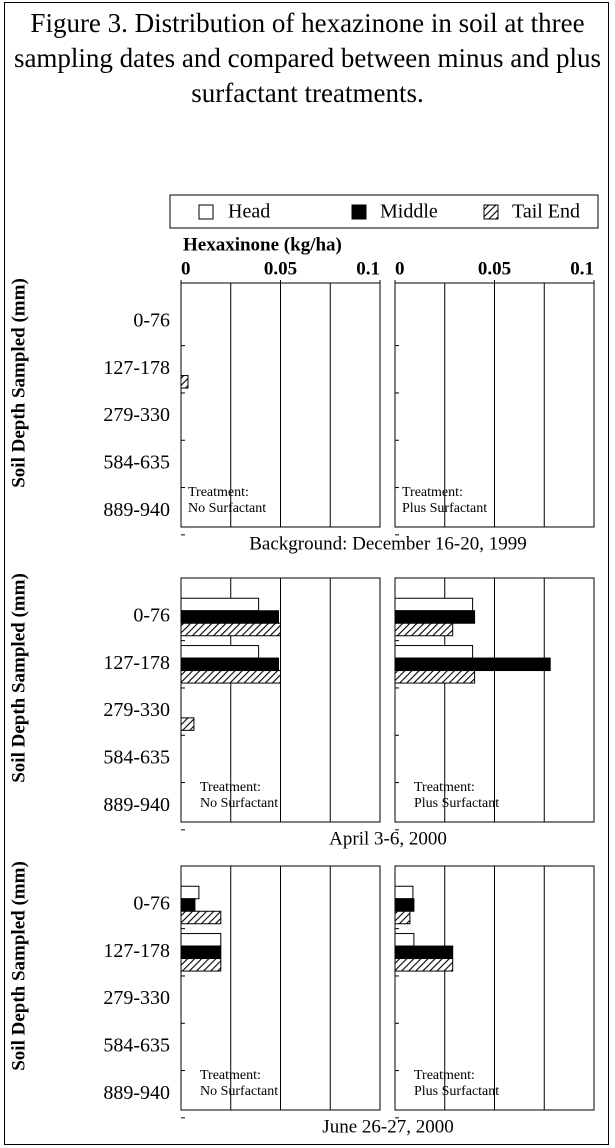 This screenshot has width=615, height=1148. Describe the element at coordinates (262, 244) in the screenshot. I see `x-axis-label: Hexaxinone (kg/ha)` at that location.